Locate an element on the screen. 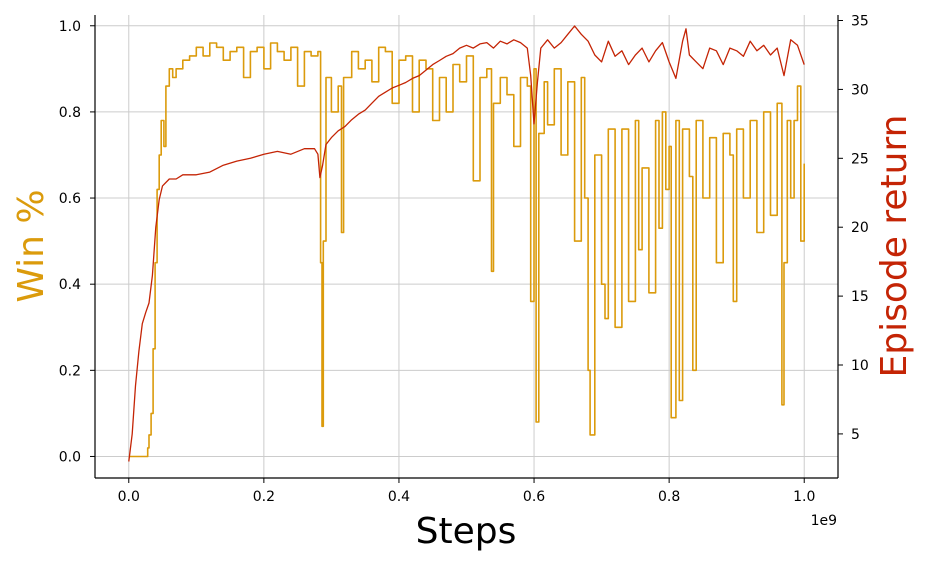 Image resolution: width=926 pixels, height=562 pixels. y-right-axis-label: Episode return is located at coordinates (894, 246).